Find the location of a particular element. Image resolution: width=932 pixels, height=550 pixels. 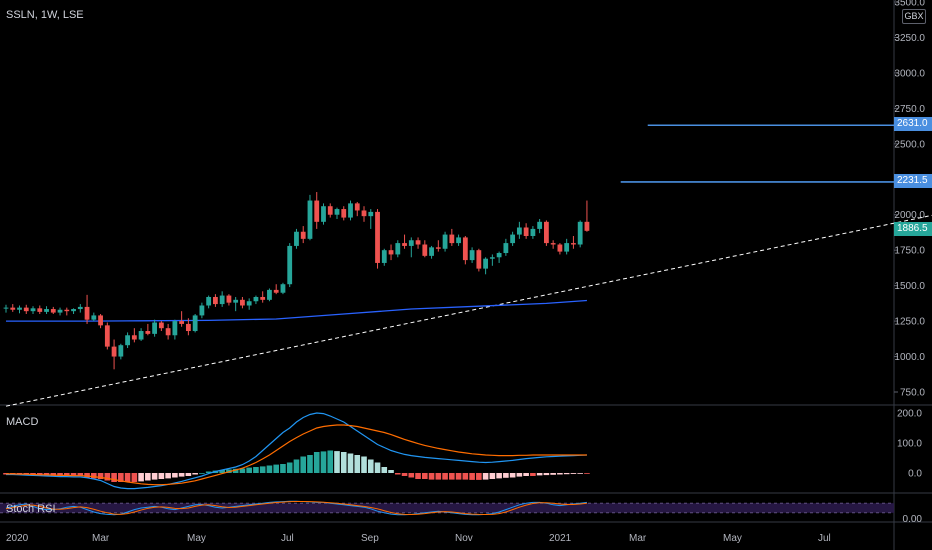

y-axis-tick-label: 2500.0 is located at coordinates (909, 144).